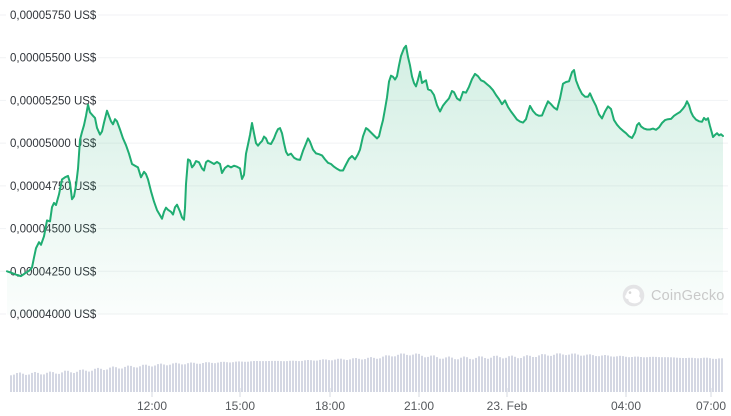  I want to click on x-axis-label: 04:00, so click(626, 406).